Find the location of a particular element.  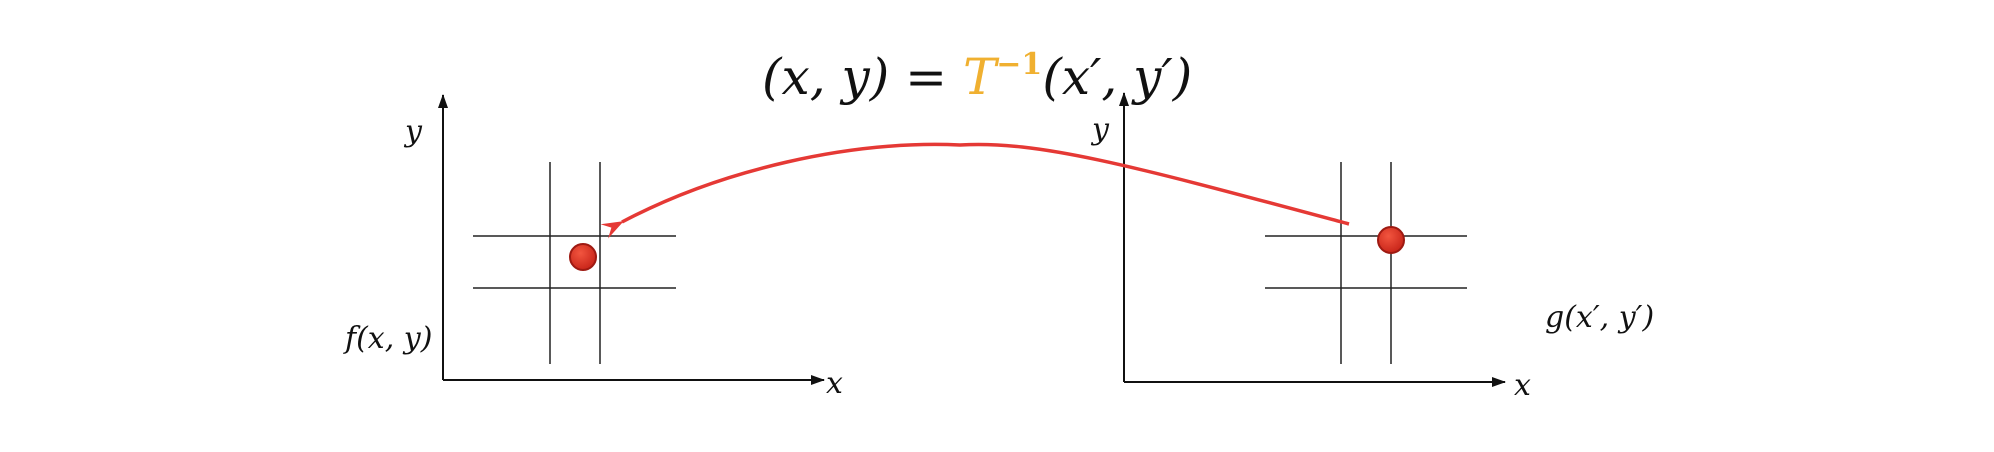

formula-superscript: −1 is located at coordinates (1019, 64).